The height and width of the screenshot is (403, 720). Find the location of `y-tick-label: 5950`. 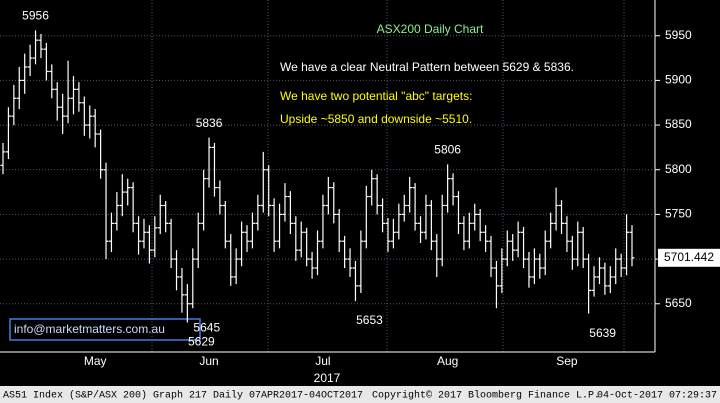

y-tick-label: 5950 is located at coordinates (678, 35).